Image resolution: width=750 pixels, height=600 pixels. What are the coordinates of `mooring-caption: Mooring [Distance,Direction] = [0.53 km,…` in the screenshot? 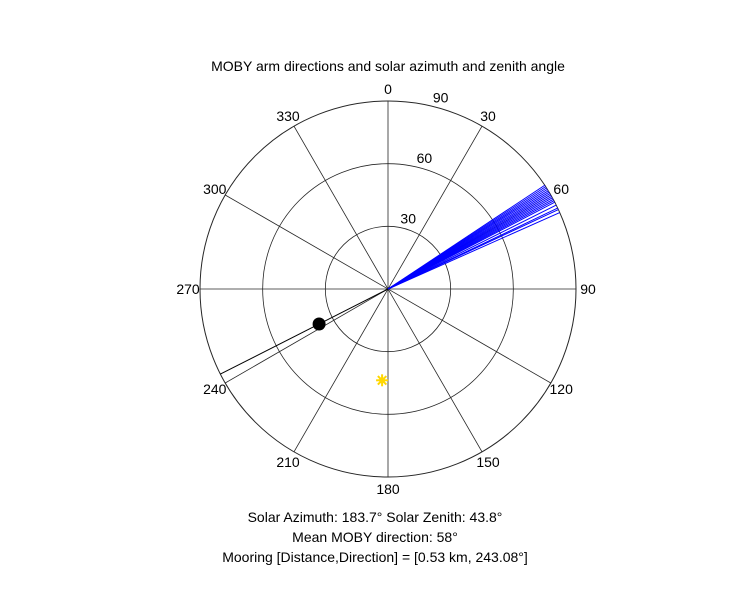 It's located at (375, 557).